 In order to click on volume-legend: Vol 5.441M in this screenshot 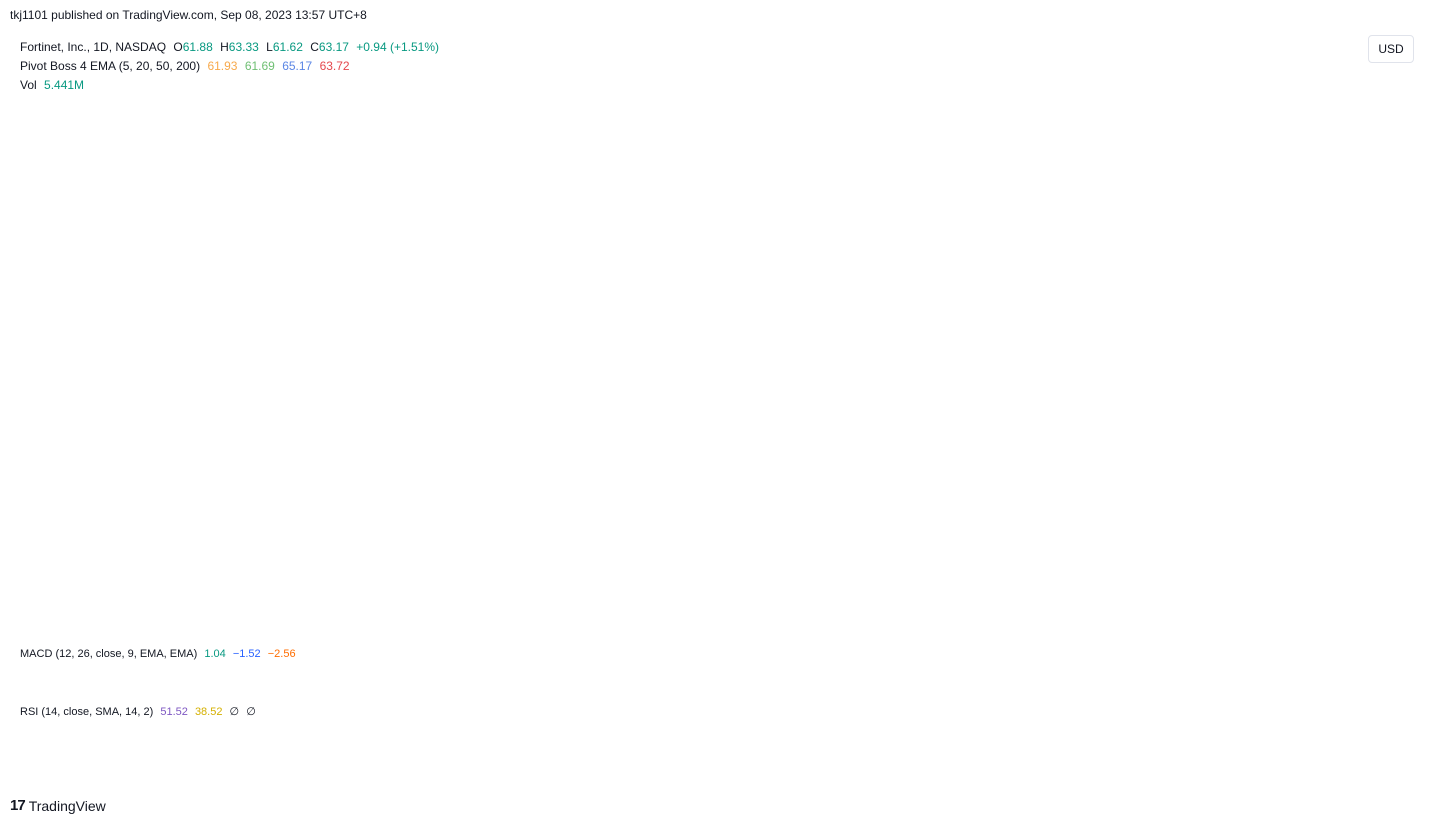, I will do `click(54, 85)`.